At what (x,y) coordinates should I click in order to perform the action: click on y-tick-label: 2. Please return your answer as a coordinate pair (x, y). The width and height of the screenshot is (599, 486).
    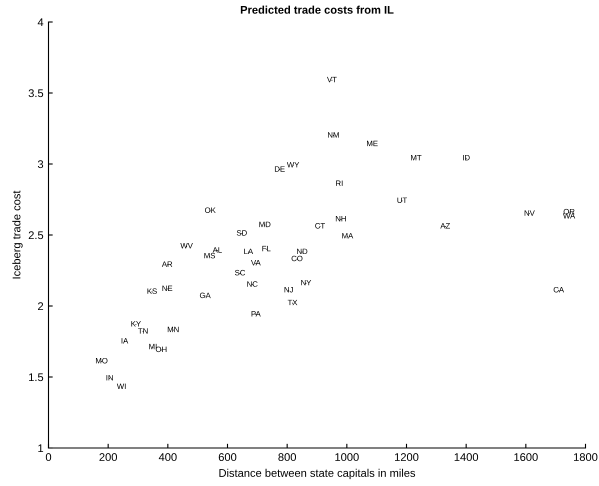
    Looking at the image, I should click on (41, 306).